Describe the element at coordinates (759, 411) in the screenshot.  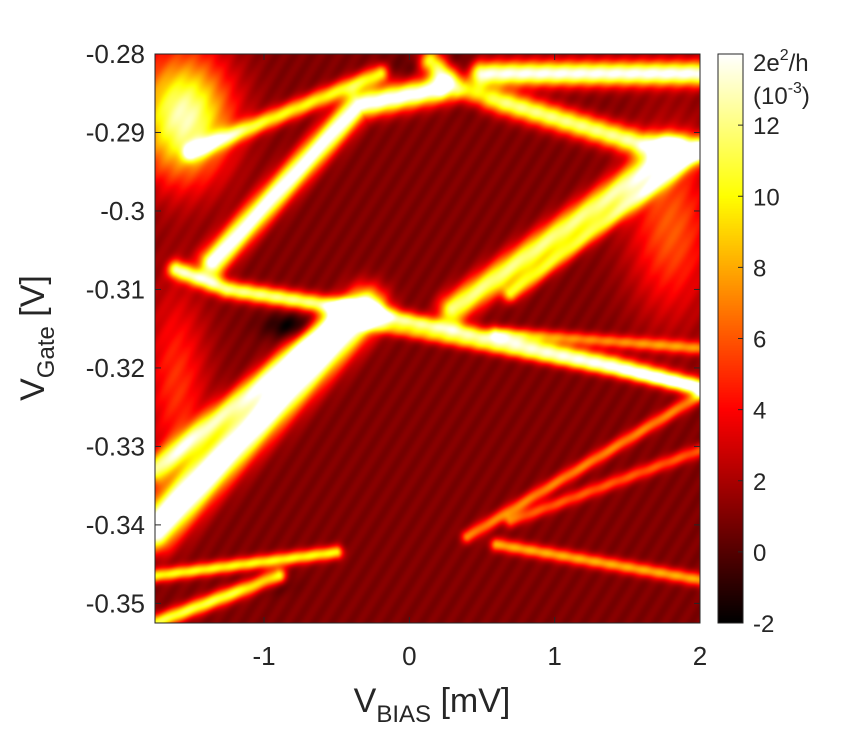
I see `colorbar-tick-label: 4` at that location.